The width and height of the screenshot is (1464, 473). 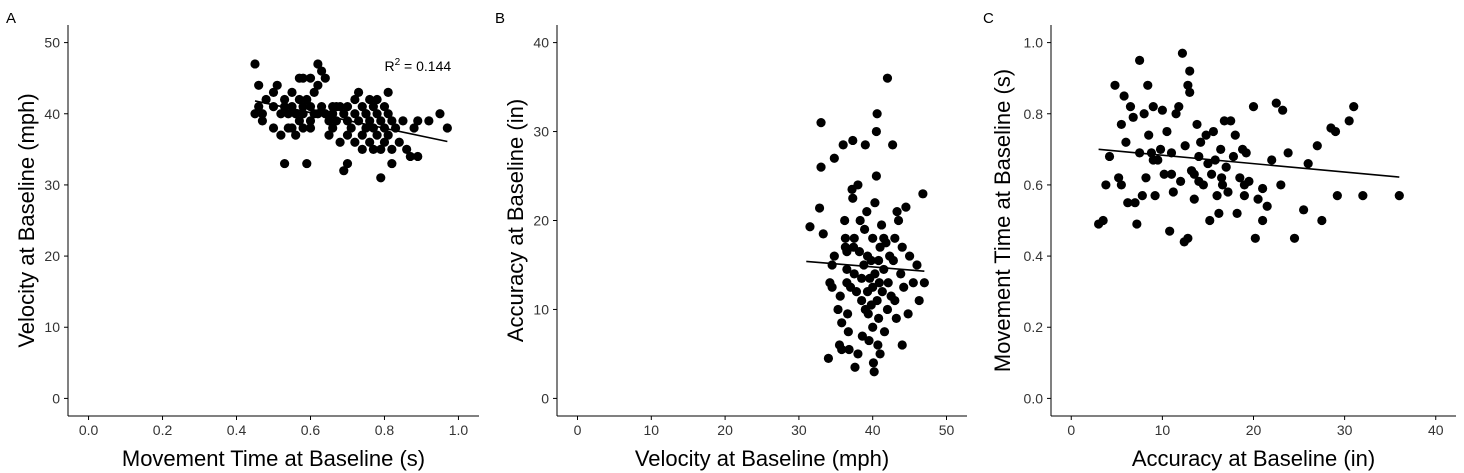 What do you see at coordinates (541, 43) in the screenshot?
I see `y-tick-label: 40` at bounding box center [541, 43].